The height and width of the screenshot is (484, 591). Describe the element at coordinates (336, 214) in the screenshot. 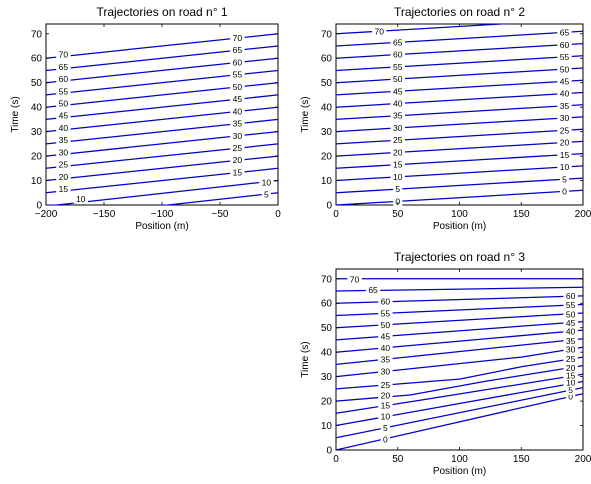

I see `plot2-x-tick-label: 0` at that location.